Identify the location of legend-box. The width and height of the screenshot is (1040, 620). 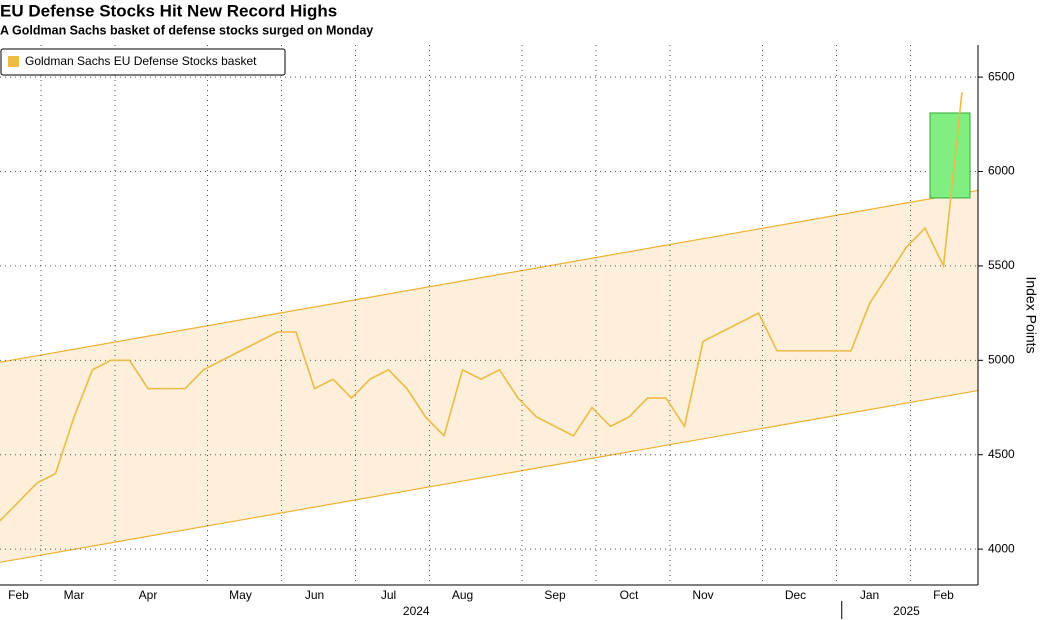
(143, 62).